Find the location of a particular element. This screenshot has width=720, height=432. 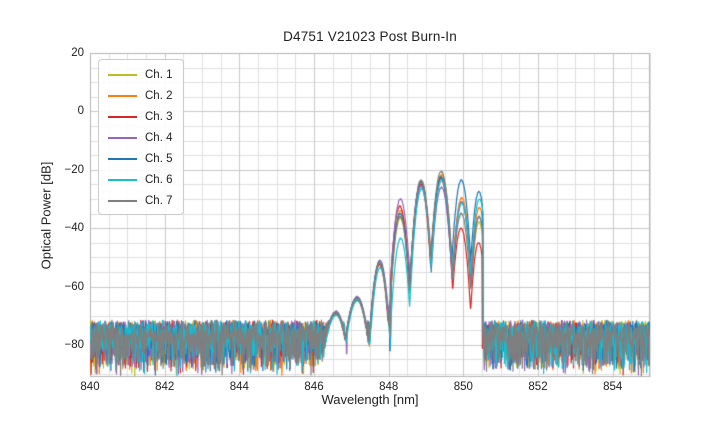

legend-item: Ch. 5 is located at coordinates (141, 158).